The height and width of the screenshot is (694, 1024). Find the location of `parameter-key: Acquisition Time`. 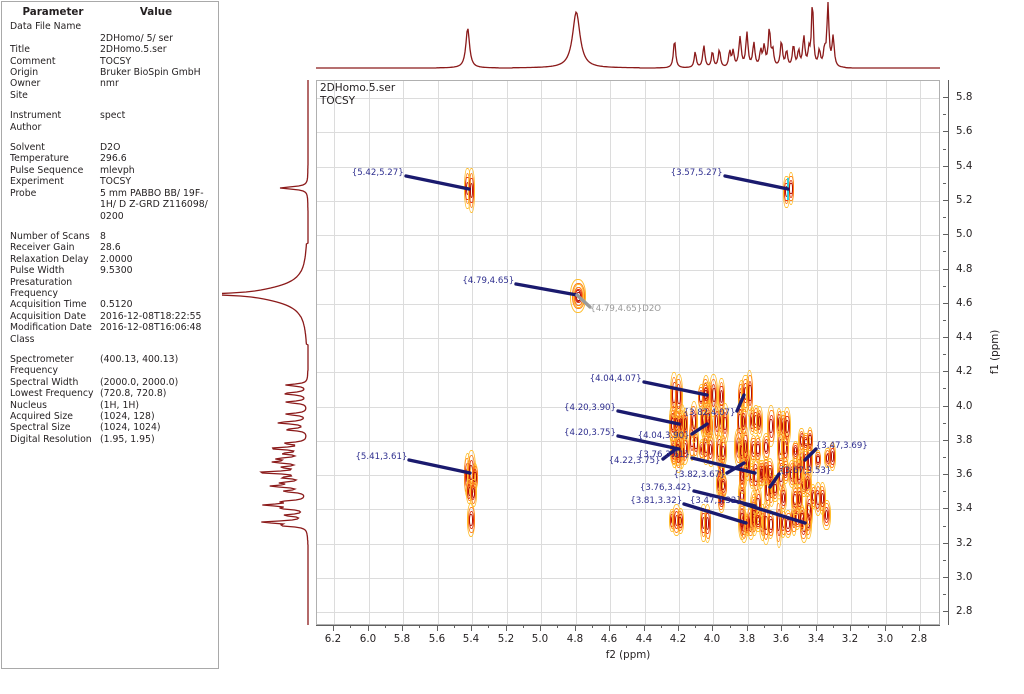

parameter-key: Acquisition Time is located at coordinates (48, 305).